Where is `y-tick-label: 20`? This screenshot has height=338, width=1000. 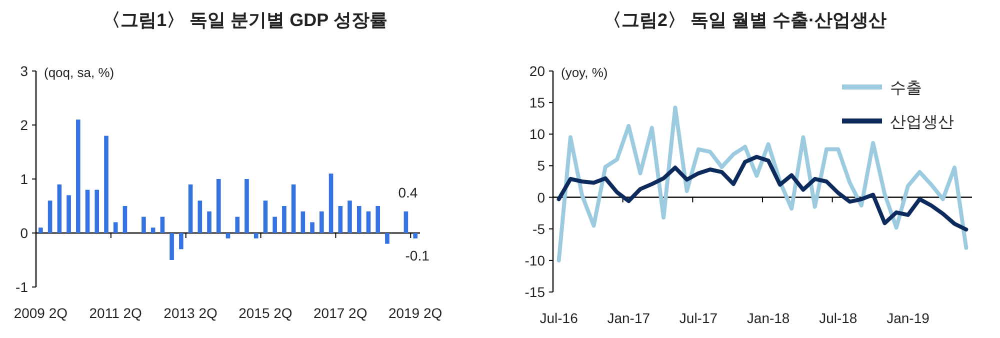
y-tick-label: 20 is located at coordinates (537, 71).